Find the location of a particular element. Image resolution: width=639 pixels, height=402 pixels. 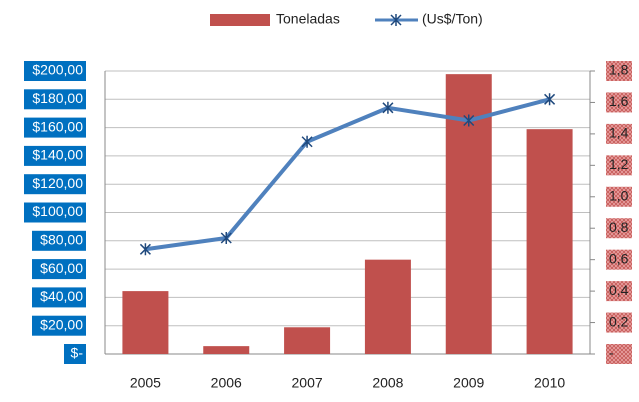

legend-swatch is located at coordinates (240, 20).